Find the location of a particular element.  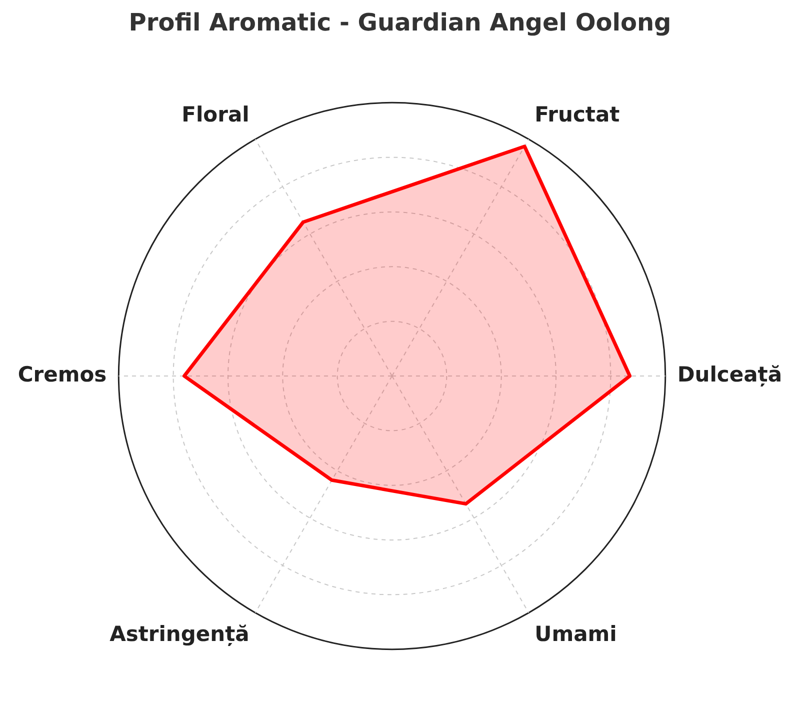

chart-title: Profil Aromatic - Guardian Angel Oolong is located at coordinates (400, 22).